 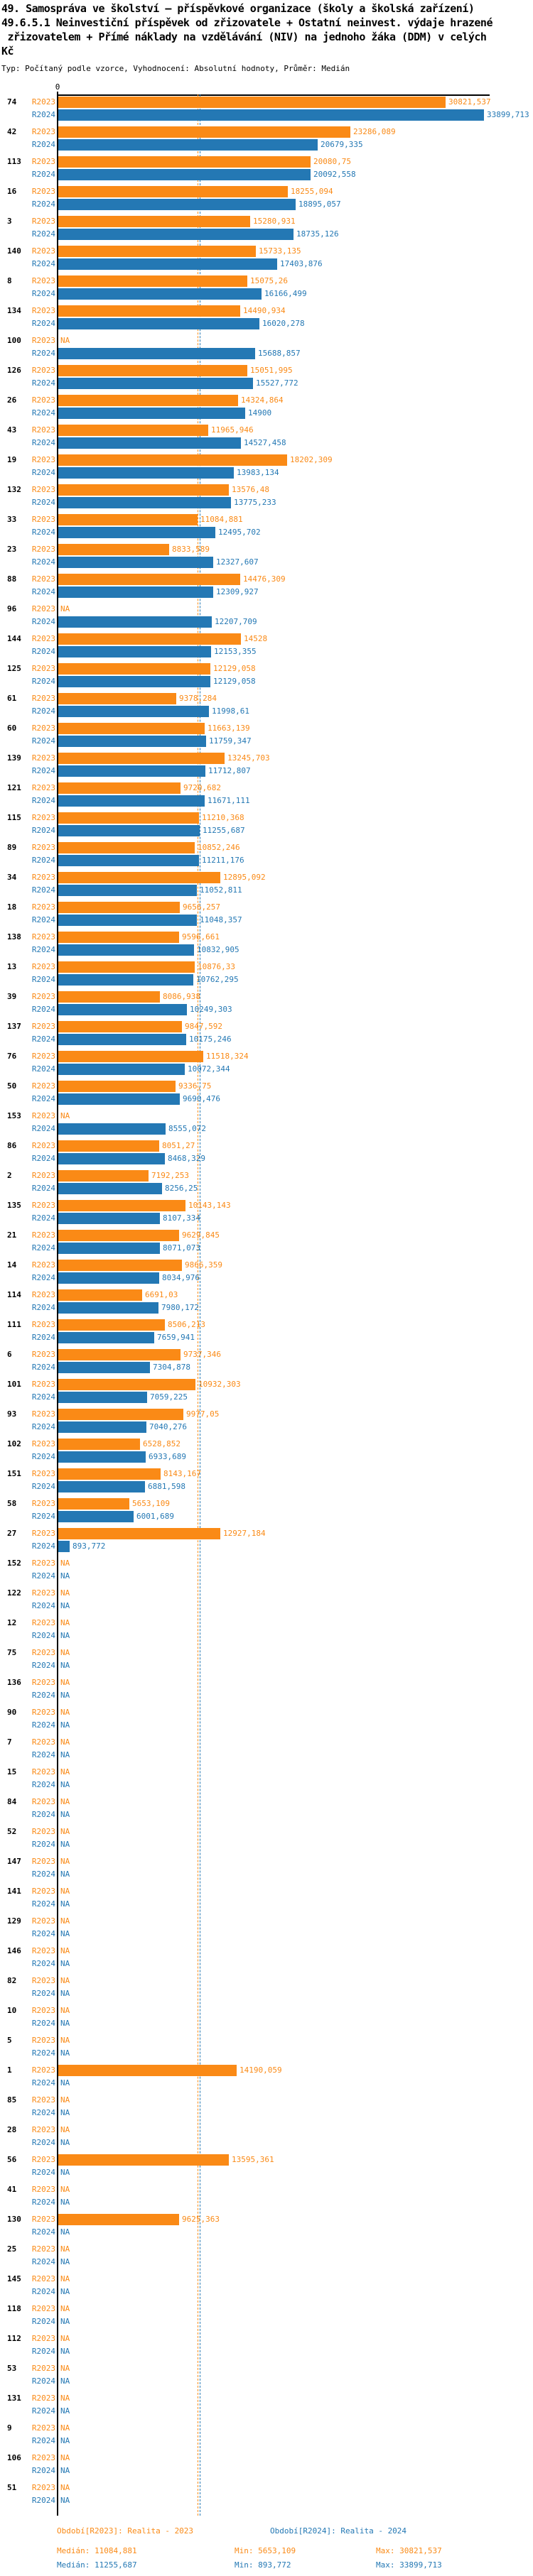 What do you see at coordinates (14, 1115) in the screenshot?
I see `category-id-label: 153` at bounding box center [14, 1115].